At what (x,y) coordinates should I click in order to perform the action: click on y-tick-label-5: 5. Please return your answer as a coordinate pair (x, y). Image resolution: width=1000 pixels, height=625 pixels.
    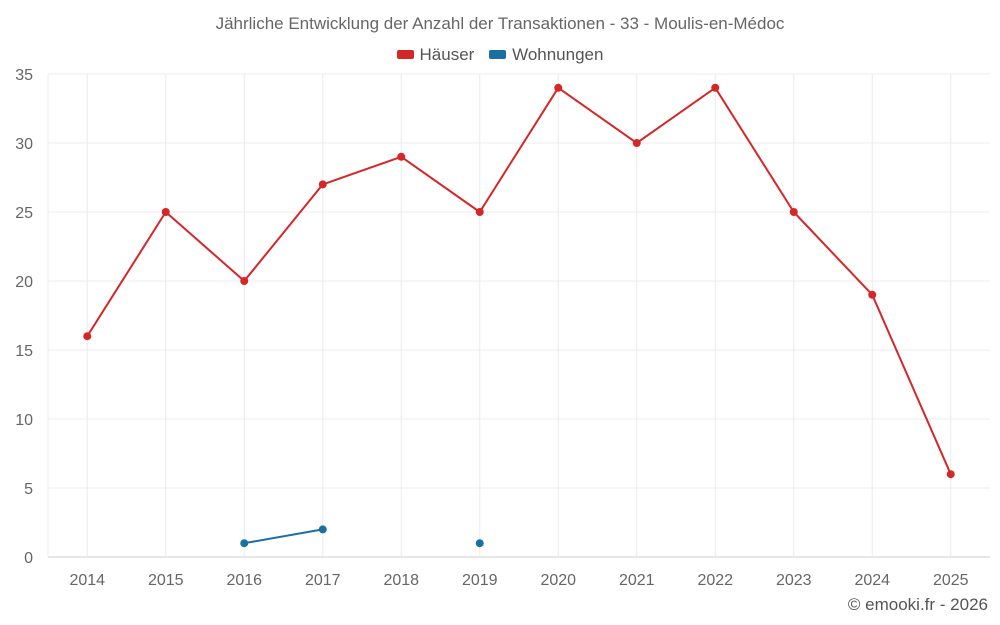
    Looking at the image, I should click on (28, 489).